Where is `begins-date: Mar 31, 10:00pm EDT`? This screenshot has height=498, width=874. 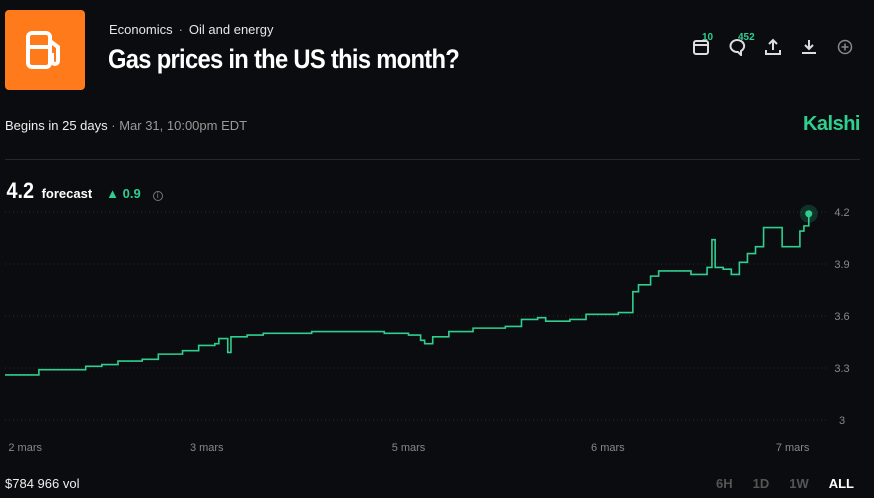
begins-date: Mar 31, 10:00pm EDT is located at coordinates (183, 125).